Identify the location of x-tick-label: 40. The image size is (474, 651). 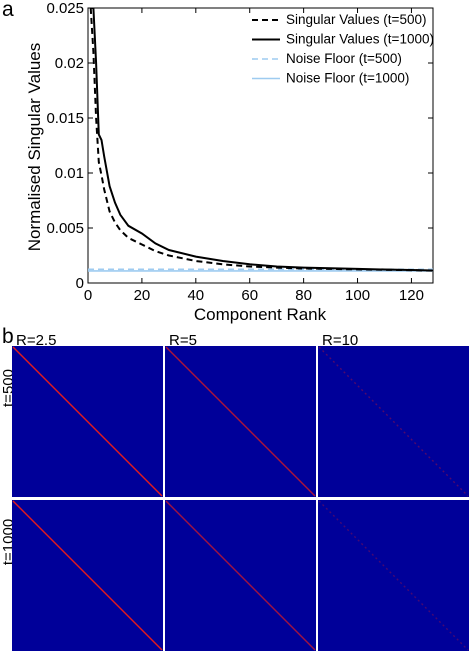
(195, 295).